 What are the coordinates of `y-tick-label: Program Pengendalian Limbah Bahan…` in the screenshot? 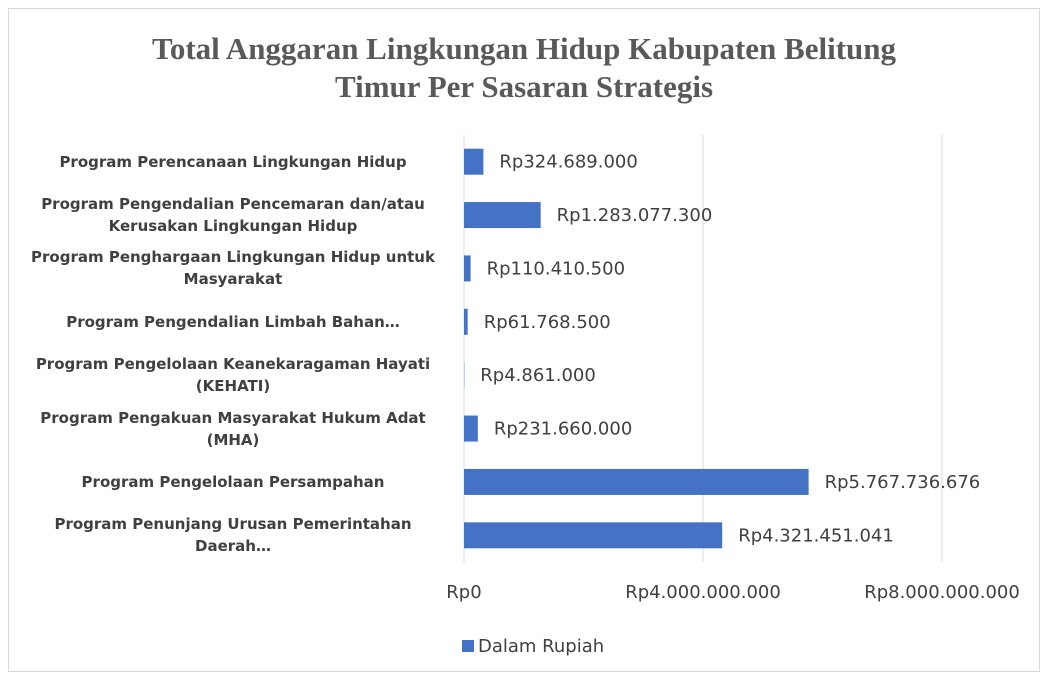 It's located at (233, 321).